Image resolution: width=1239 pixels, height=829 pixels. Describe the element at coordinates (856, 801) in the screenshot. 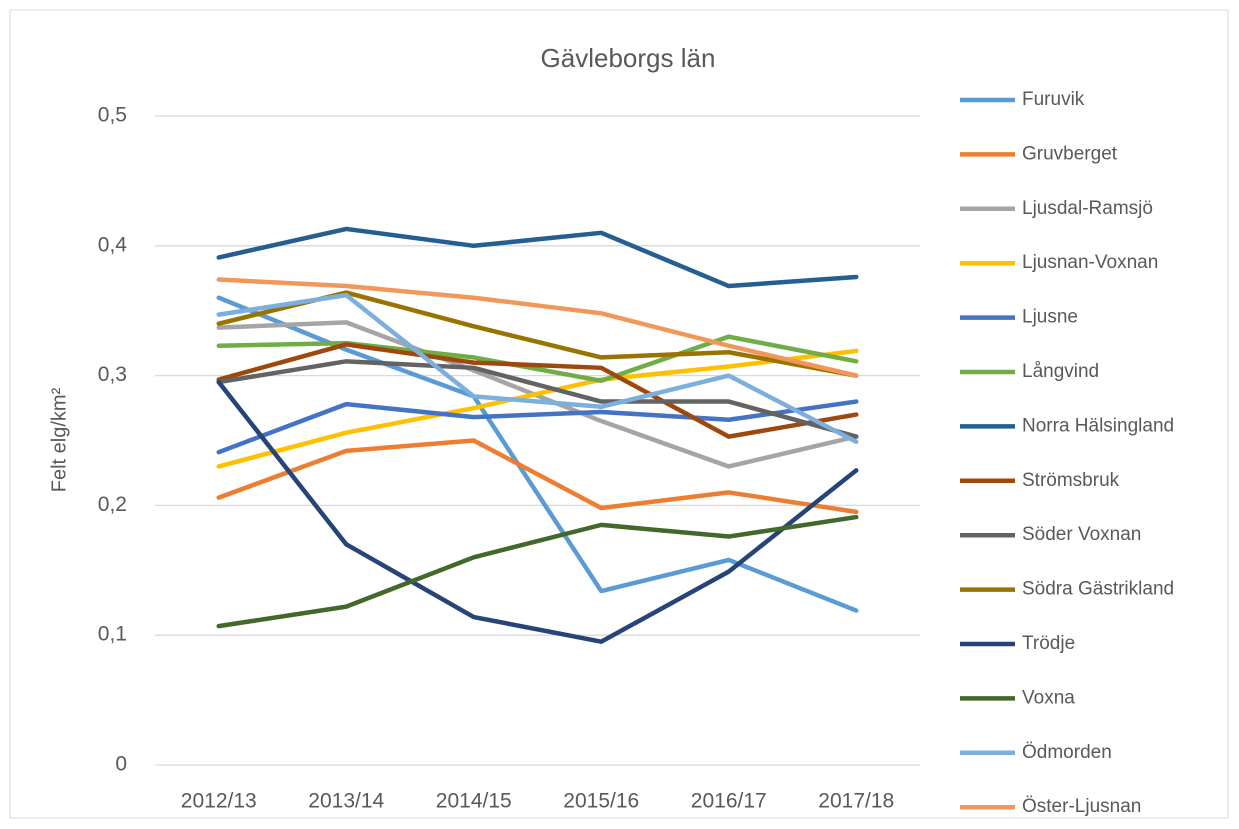

I see `x-tick-label: 2017/18` at that location.